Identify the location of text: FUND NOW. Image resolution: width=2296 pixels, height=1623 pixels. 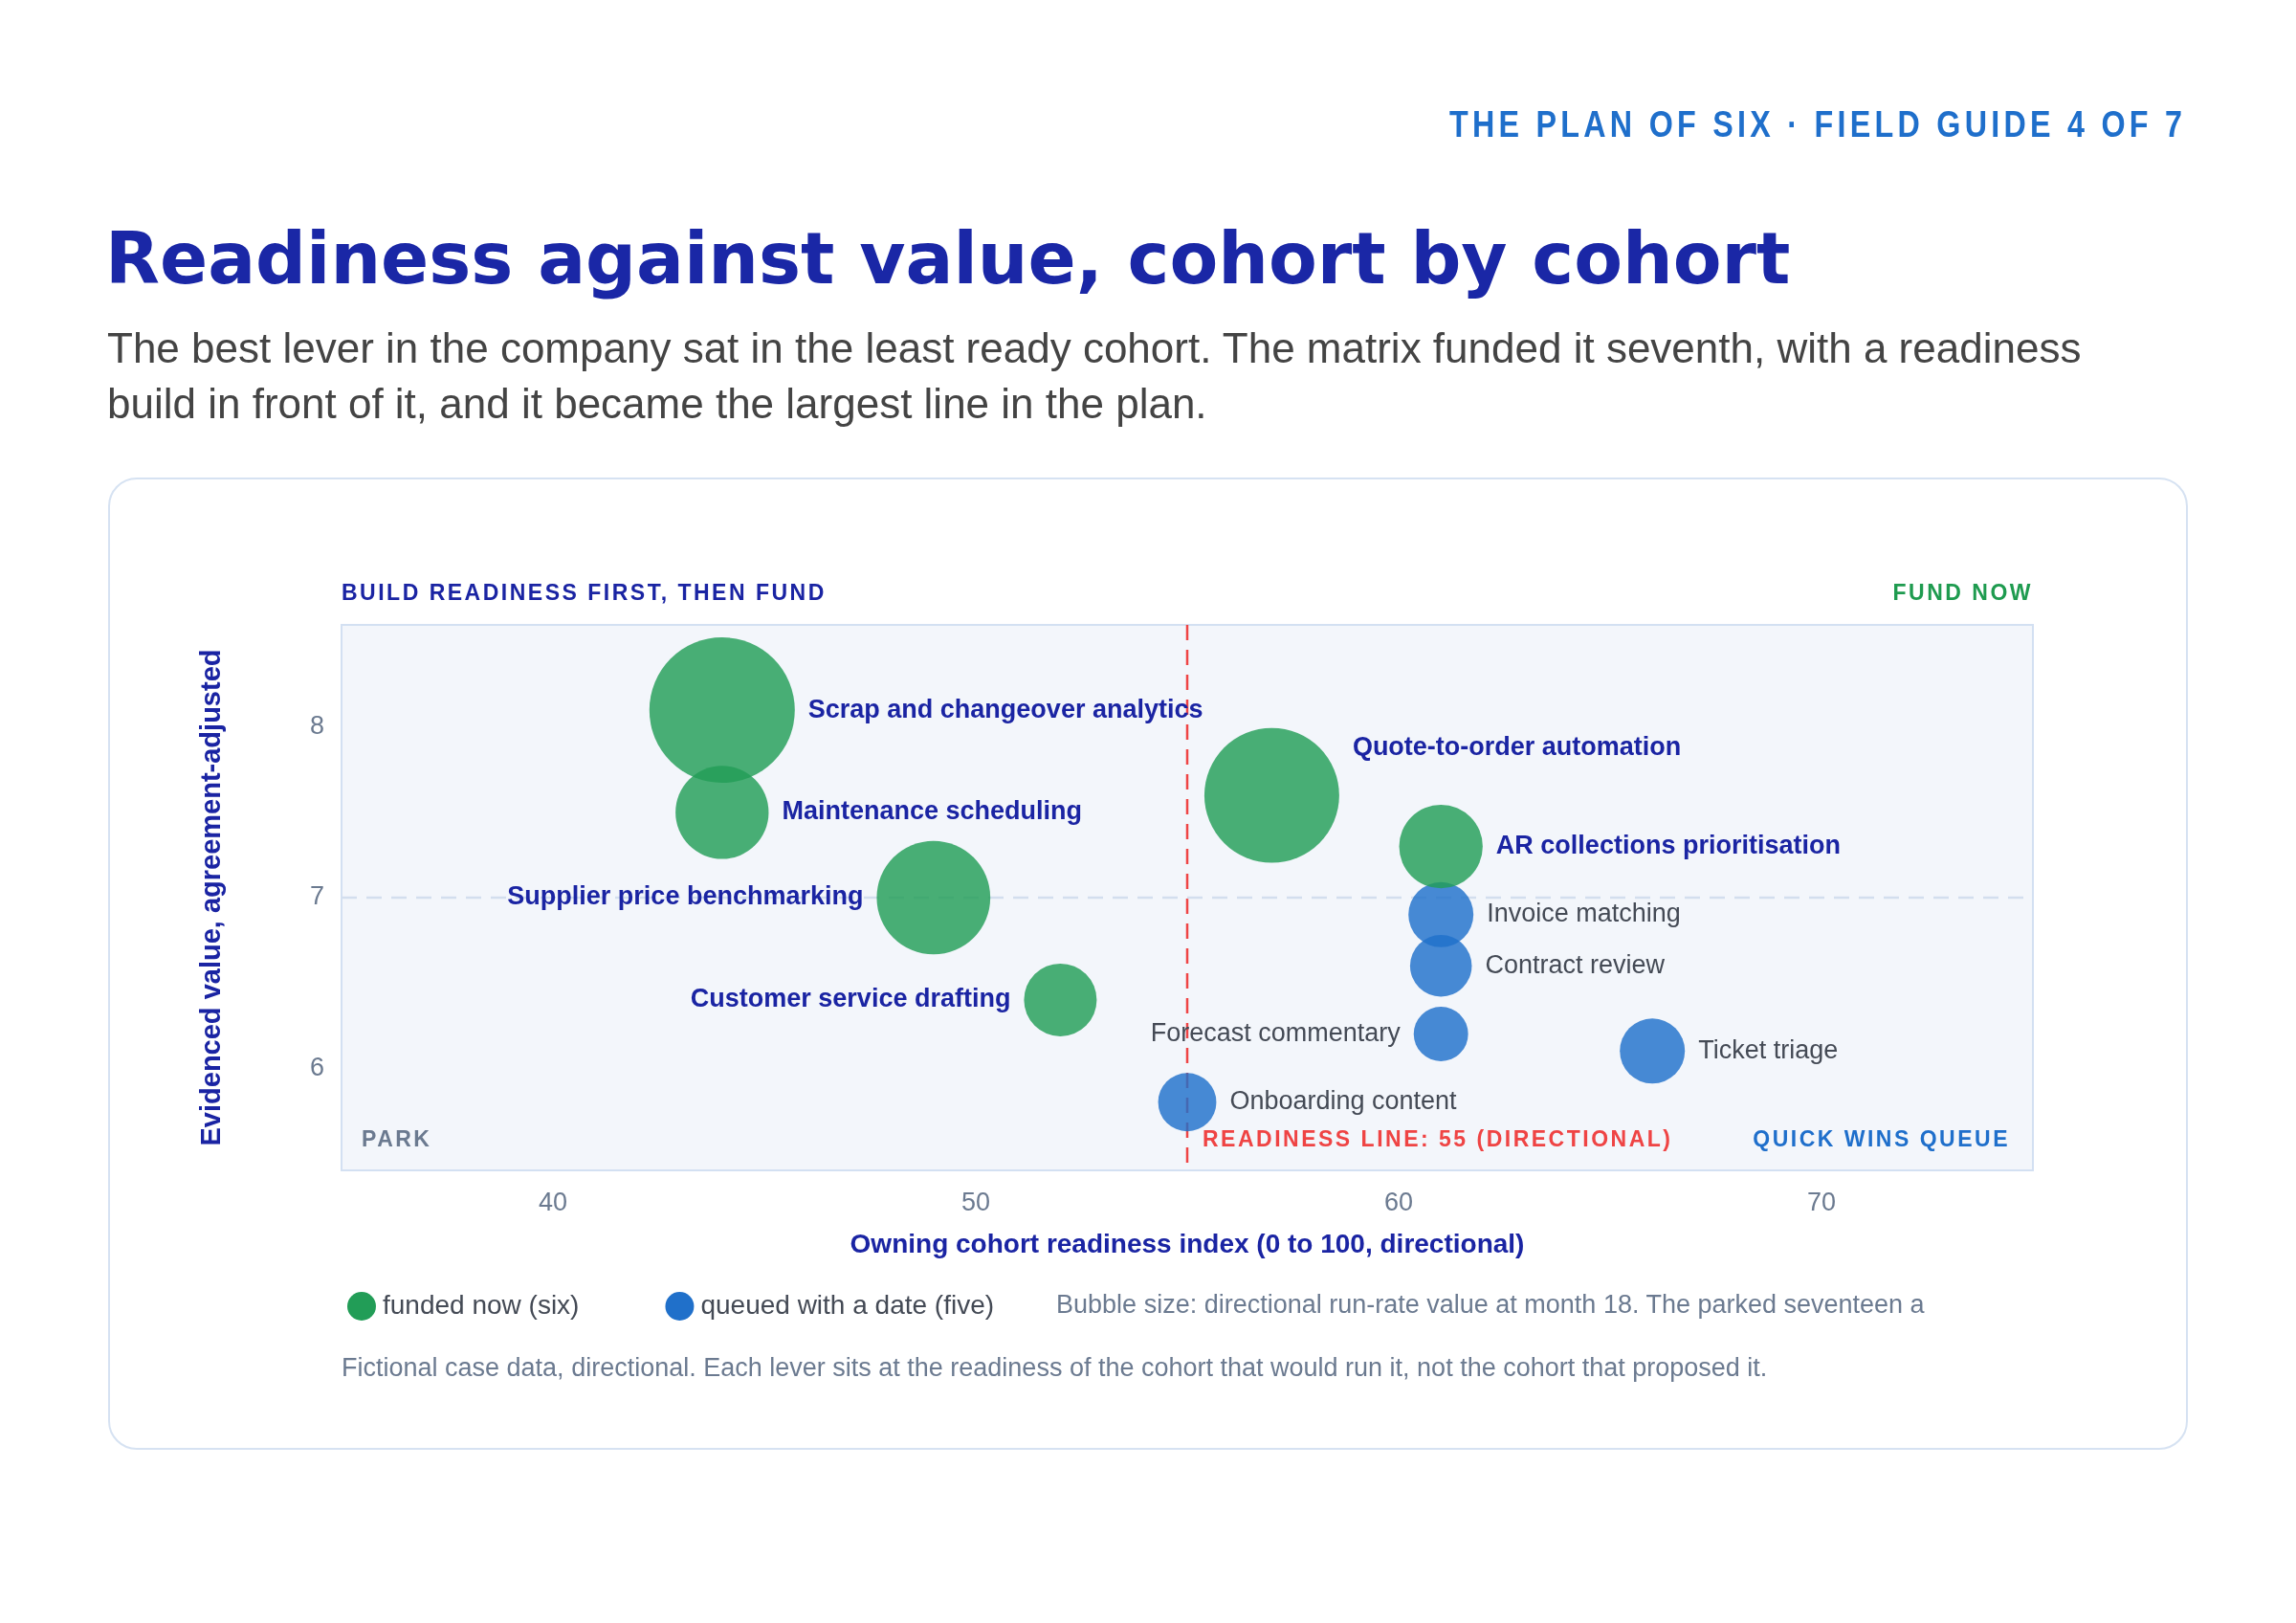
(1963, 593).